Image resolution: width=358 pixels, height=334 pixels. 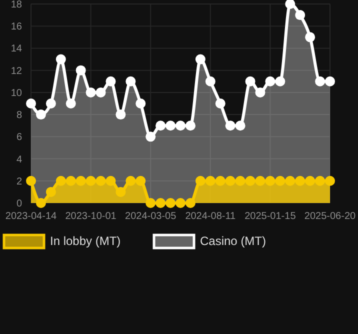 What do you see at coordinates (19, 138) in the screenshot?
I see `y-tick-label: 6` at bounding box center [19, 138].